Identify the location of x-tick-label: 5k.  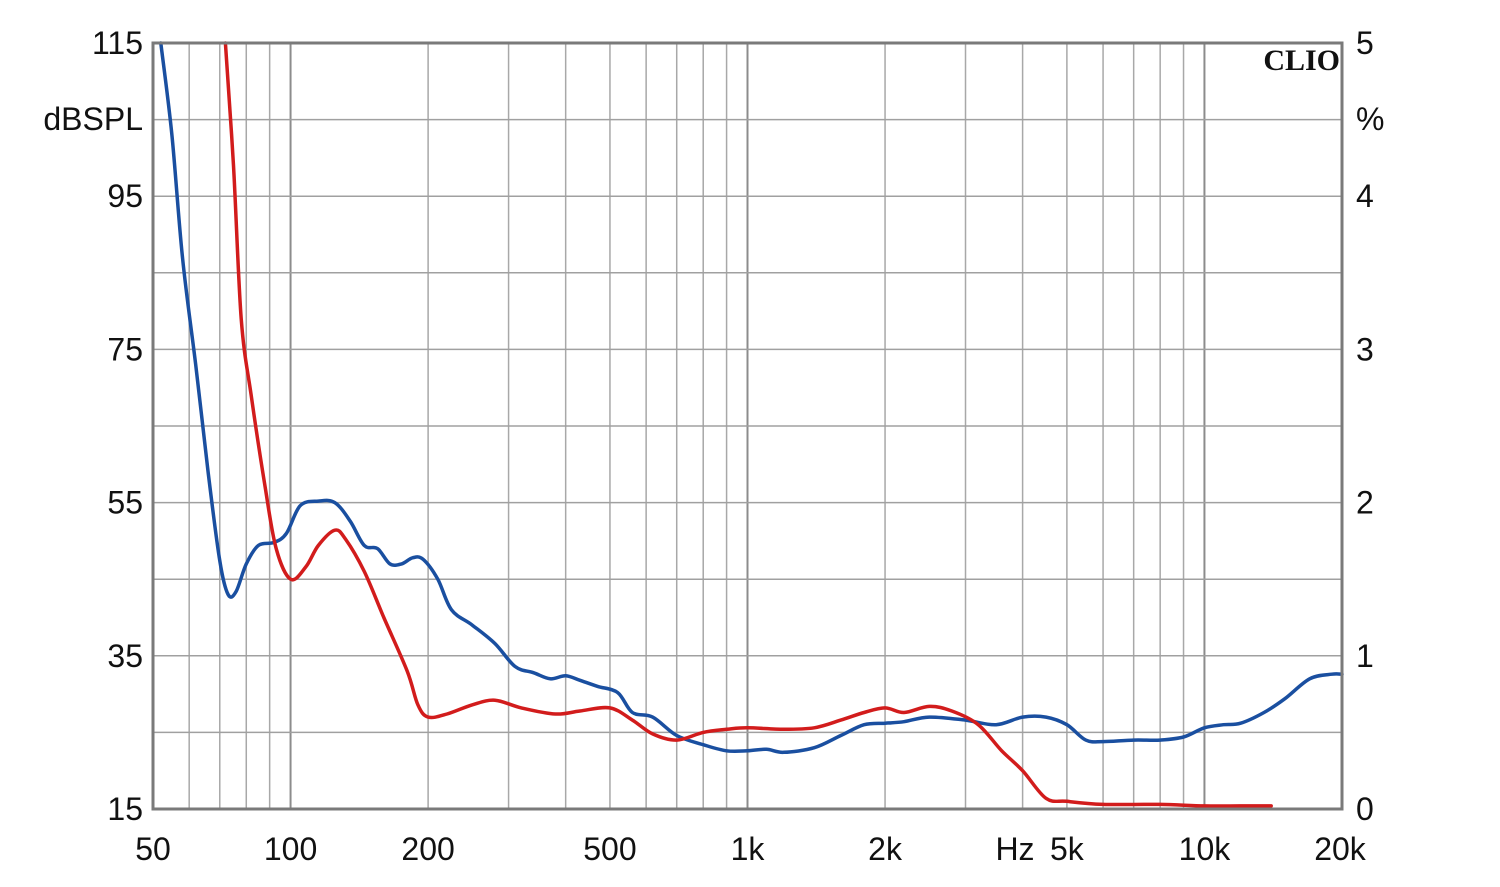
(1067, 849).